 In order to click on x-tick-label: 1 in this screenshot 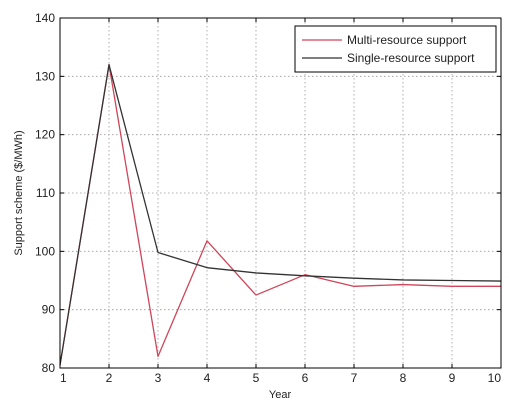, I will do `click(63, 378)`.